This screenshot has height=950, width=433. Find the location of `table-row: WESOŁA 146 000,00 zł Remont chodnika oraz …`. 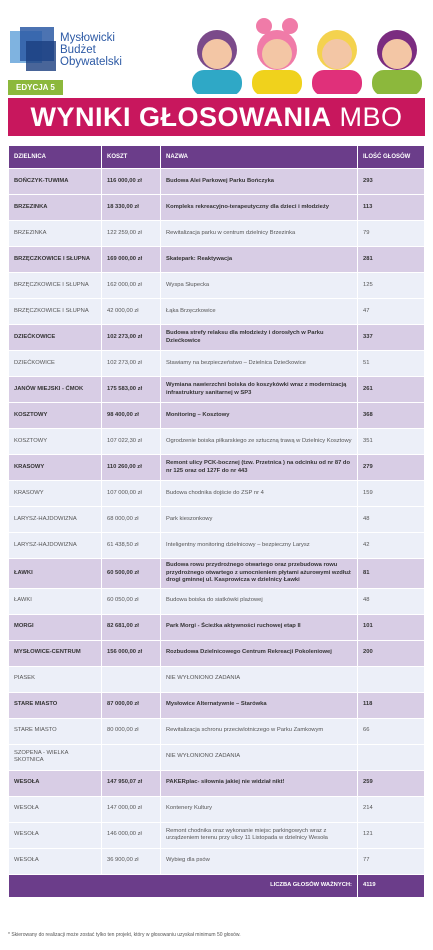

table-row: WESOŁA 146 000,00 zł Remont chodnika oraz … is located at coordinates (216, 835).